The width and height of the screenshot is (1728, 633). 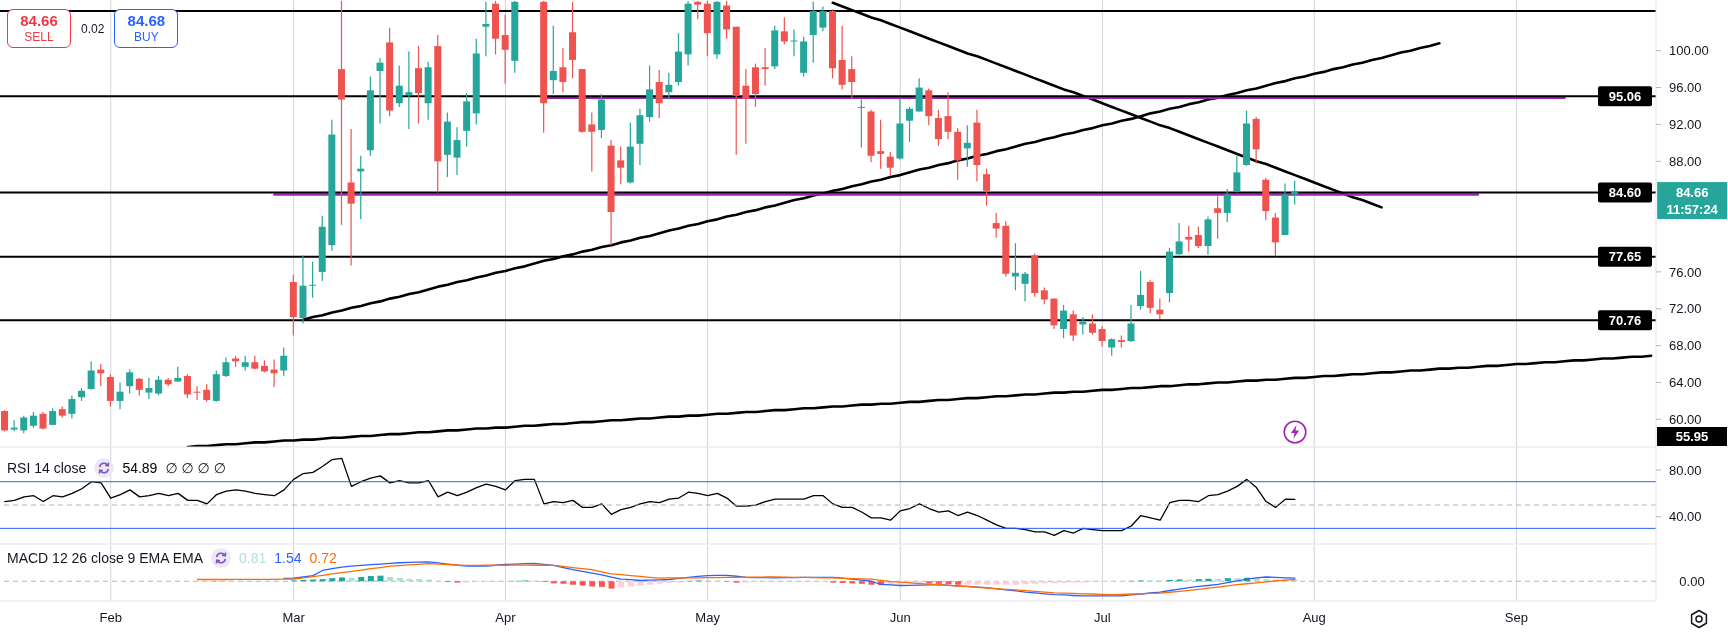 What do you see at coordinates (1685, 383) in the screenshot?
I see `y-tick-label: 64.00` at bounding box center [1685, 383].